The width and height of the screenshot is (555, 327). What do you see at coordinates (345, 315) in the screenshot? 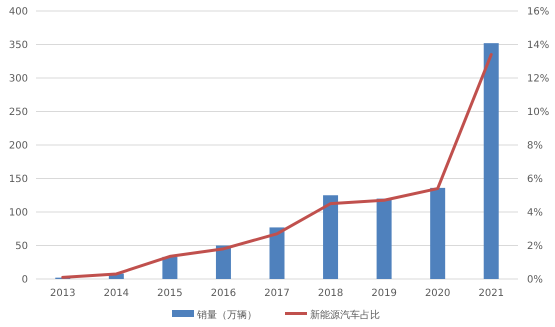
I see `legend-label: 新能源汽车占比` at bounding box center [345, 315].